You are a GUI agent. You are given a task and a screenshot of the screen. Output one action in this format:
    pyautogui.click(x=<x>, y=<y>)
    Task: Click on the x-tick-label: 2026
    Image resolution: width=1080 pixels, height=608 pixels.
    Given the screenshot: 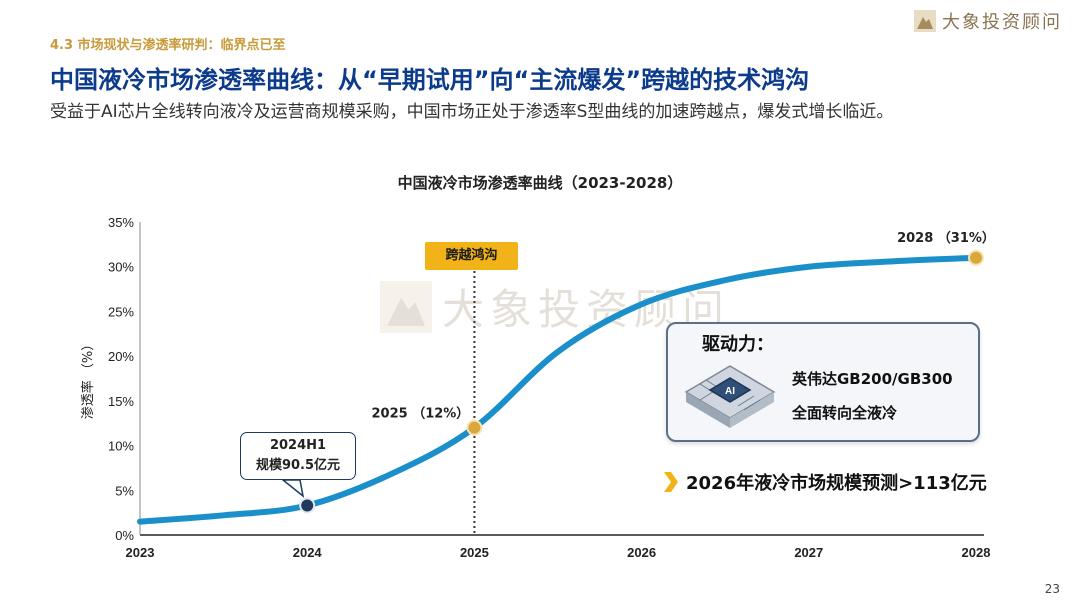 What is the action you would take?
    pyautogui.click(x=641, y=552)
    